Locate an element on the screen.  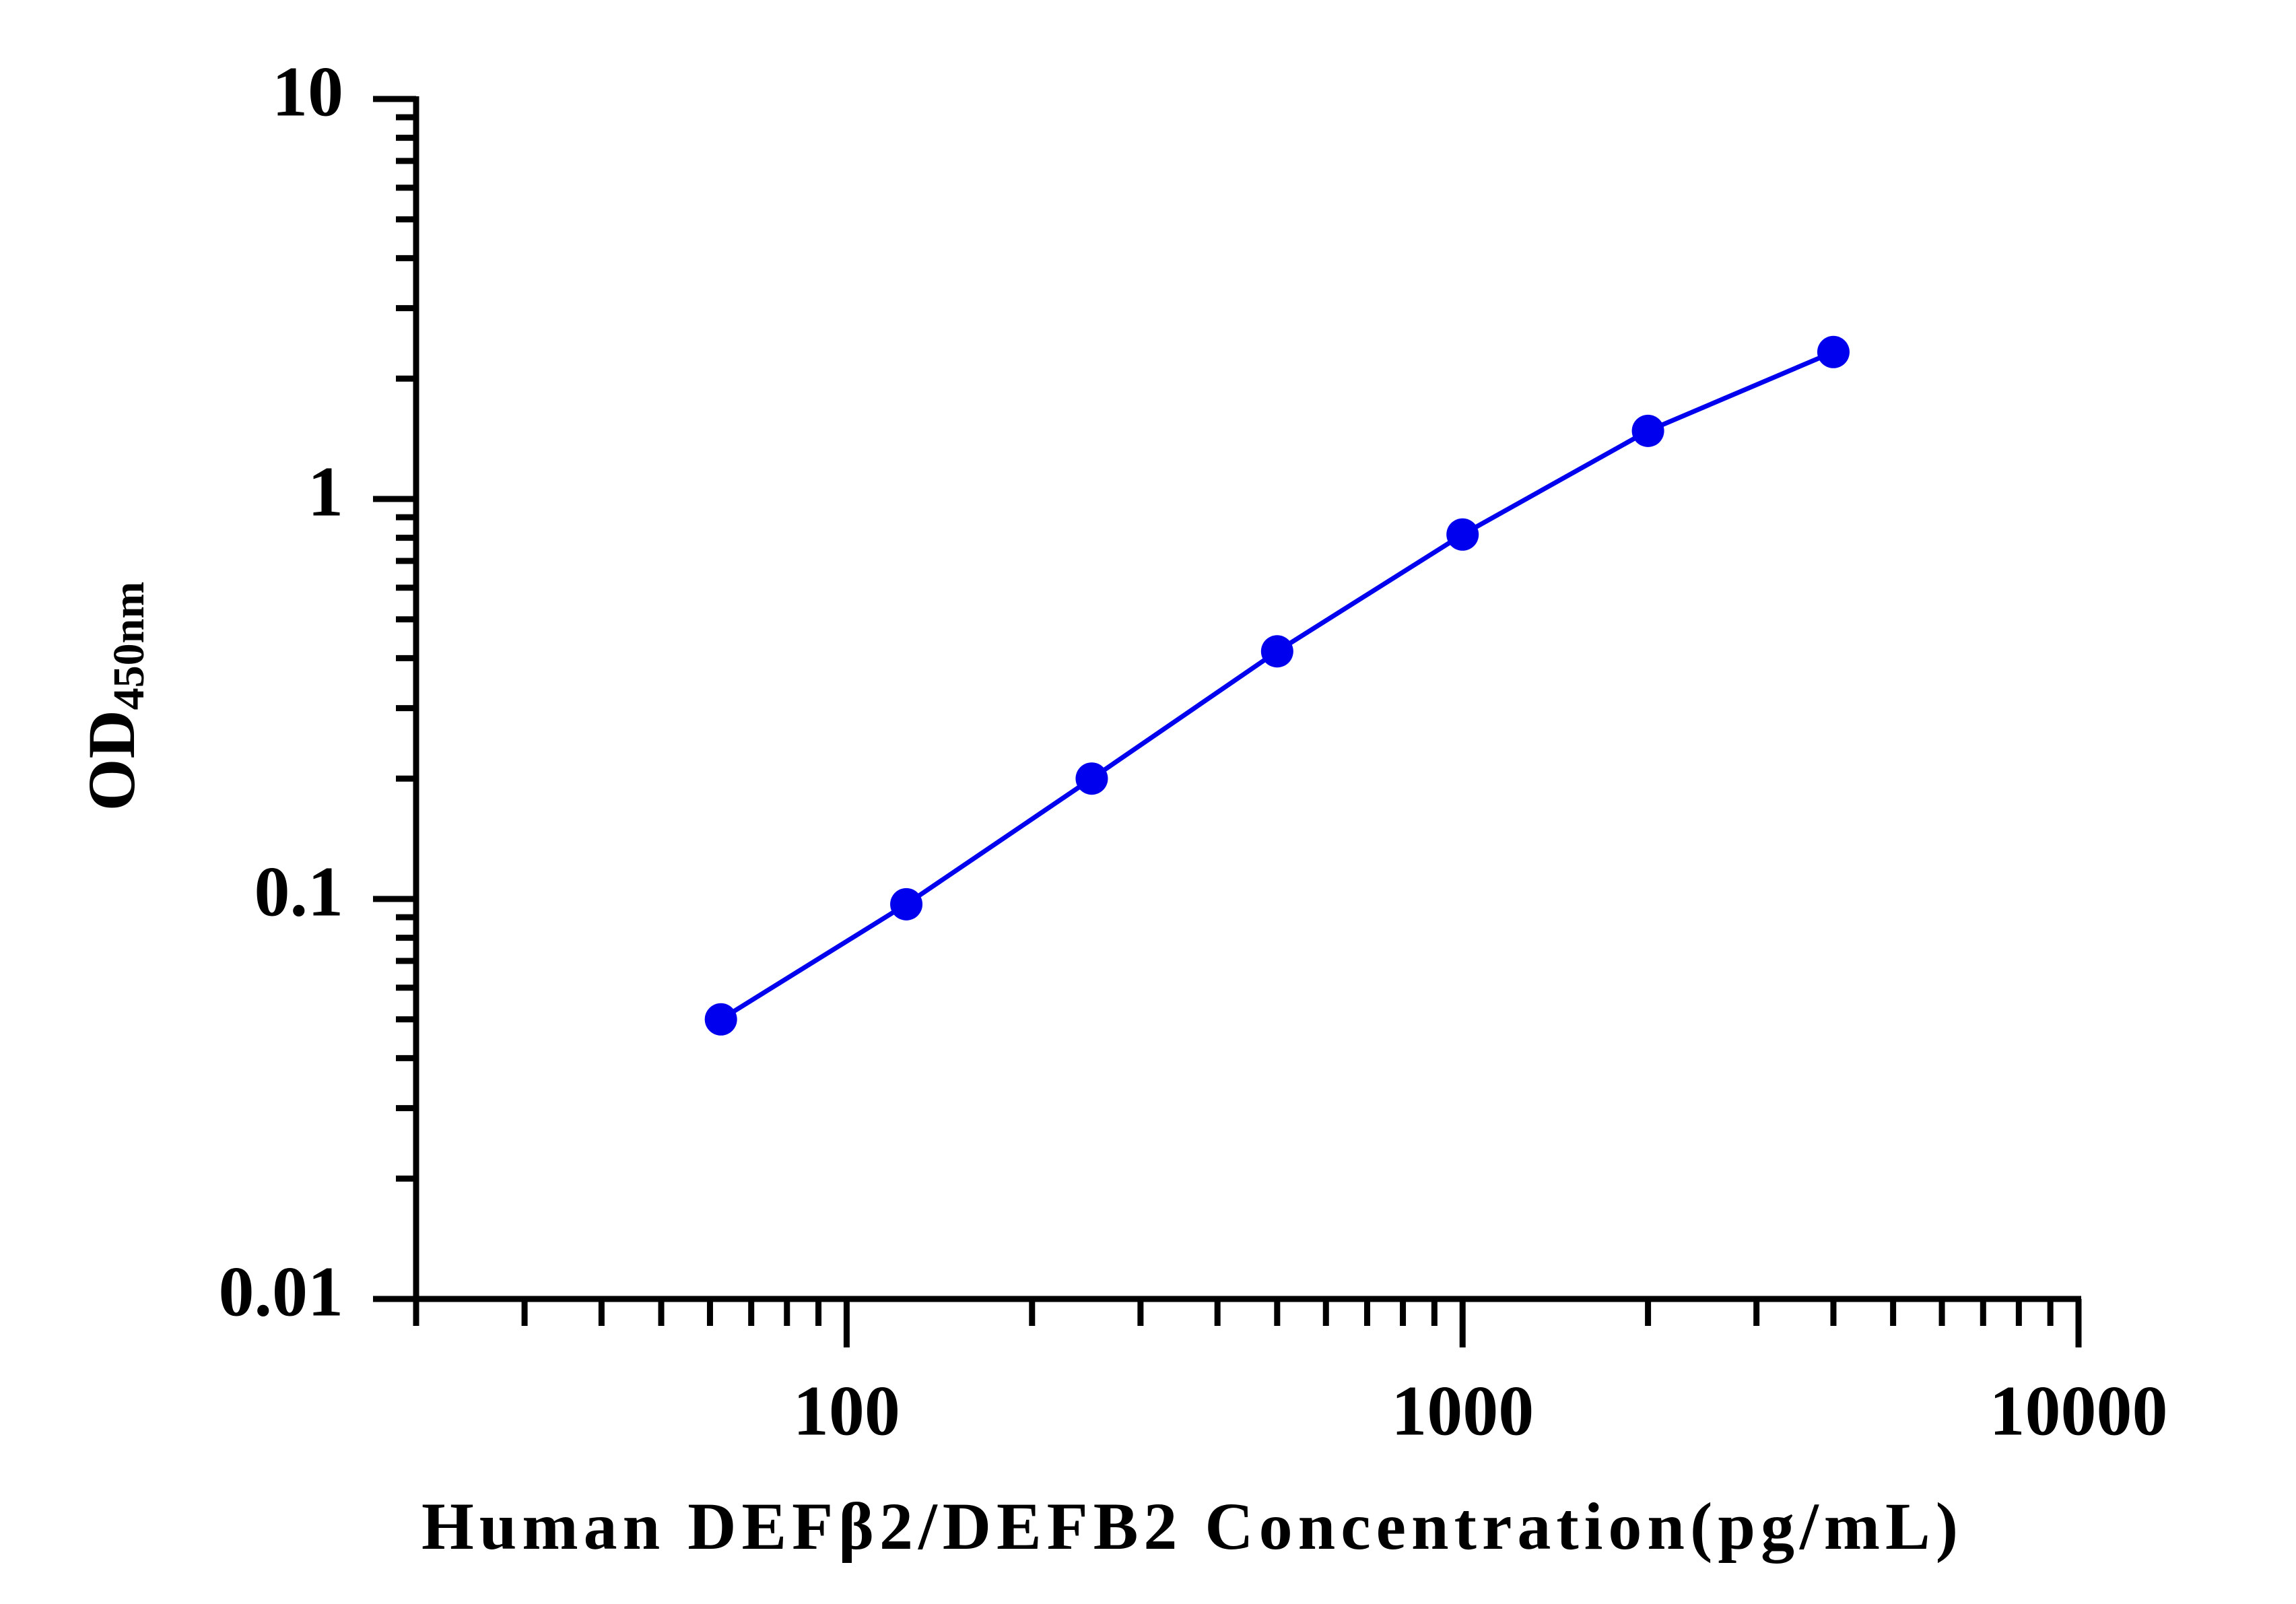
y-axis-title-group: OD450nm is located at coordinates (114, 696).